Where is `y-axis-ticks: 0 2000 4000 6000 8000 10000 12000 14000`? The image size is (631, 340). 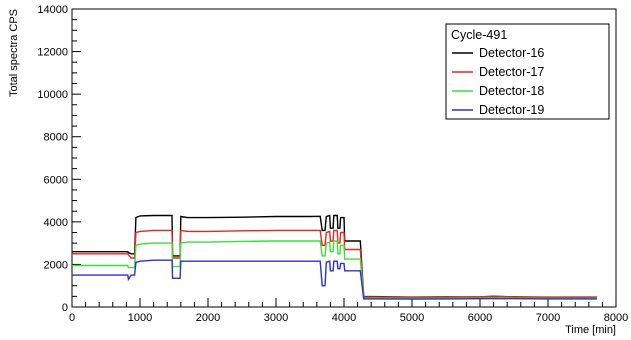 y-axis-ticks: 0 2000 4000 6000 8000 10000 12000 14000 is located at coordinates (59, 159).